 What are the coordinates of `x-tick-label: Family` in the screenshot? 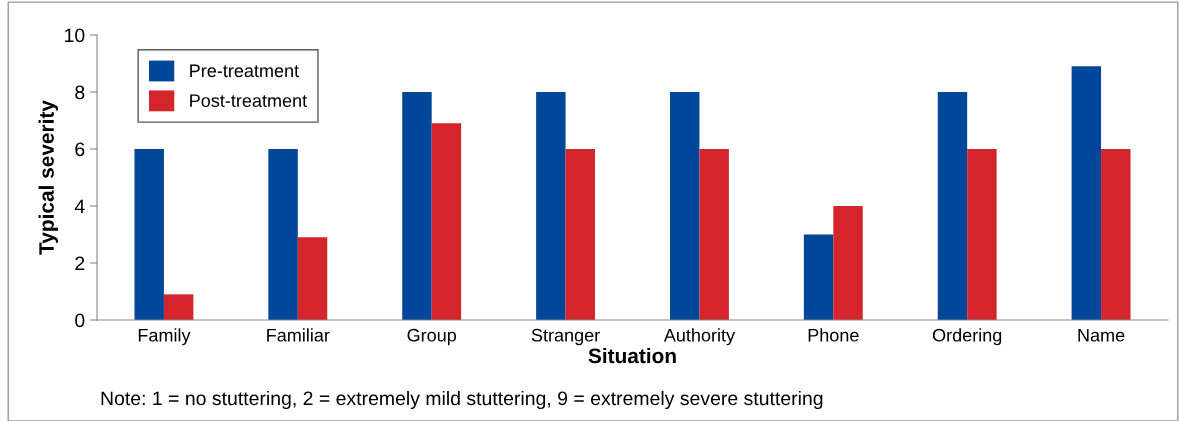 It's located at (164, 337).